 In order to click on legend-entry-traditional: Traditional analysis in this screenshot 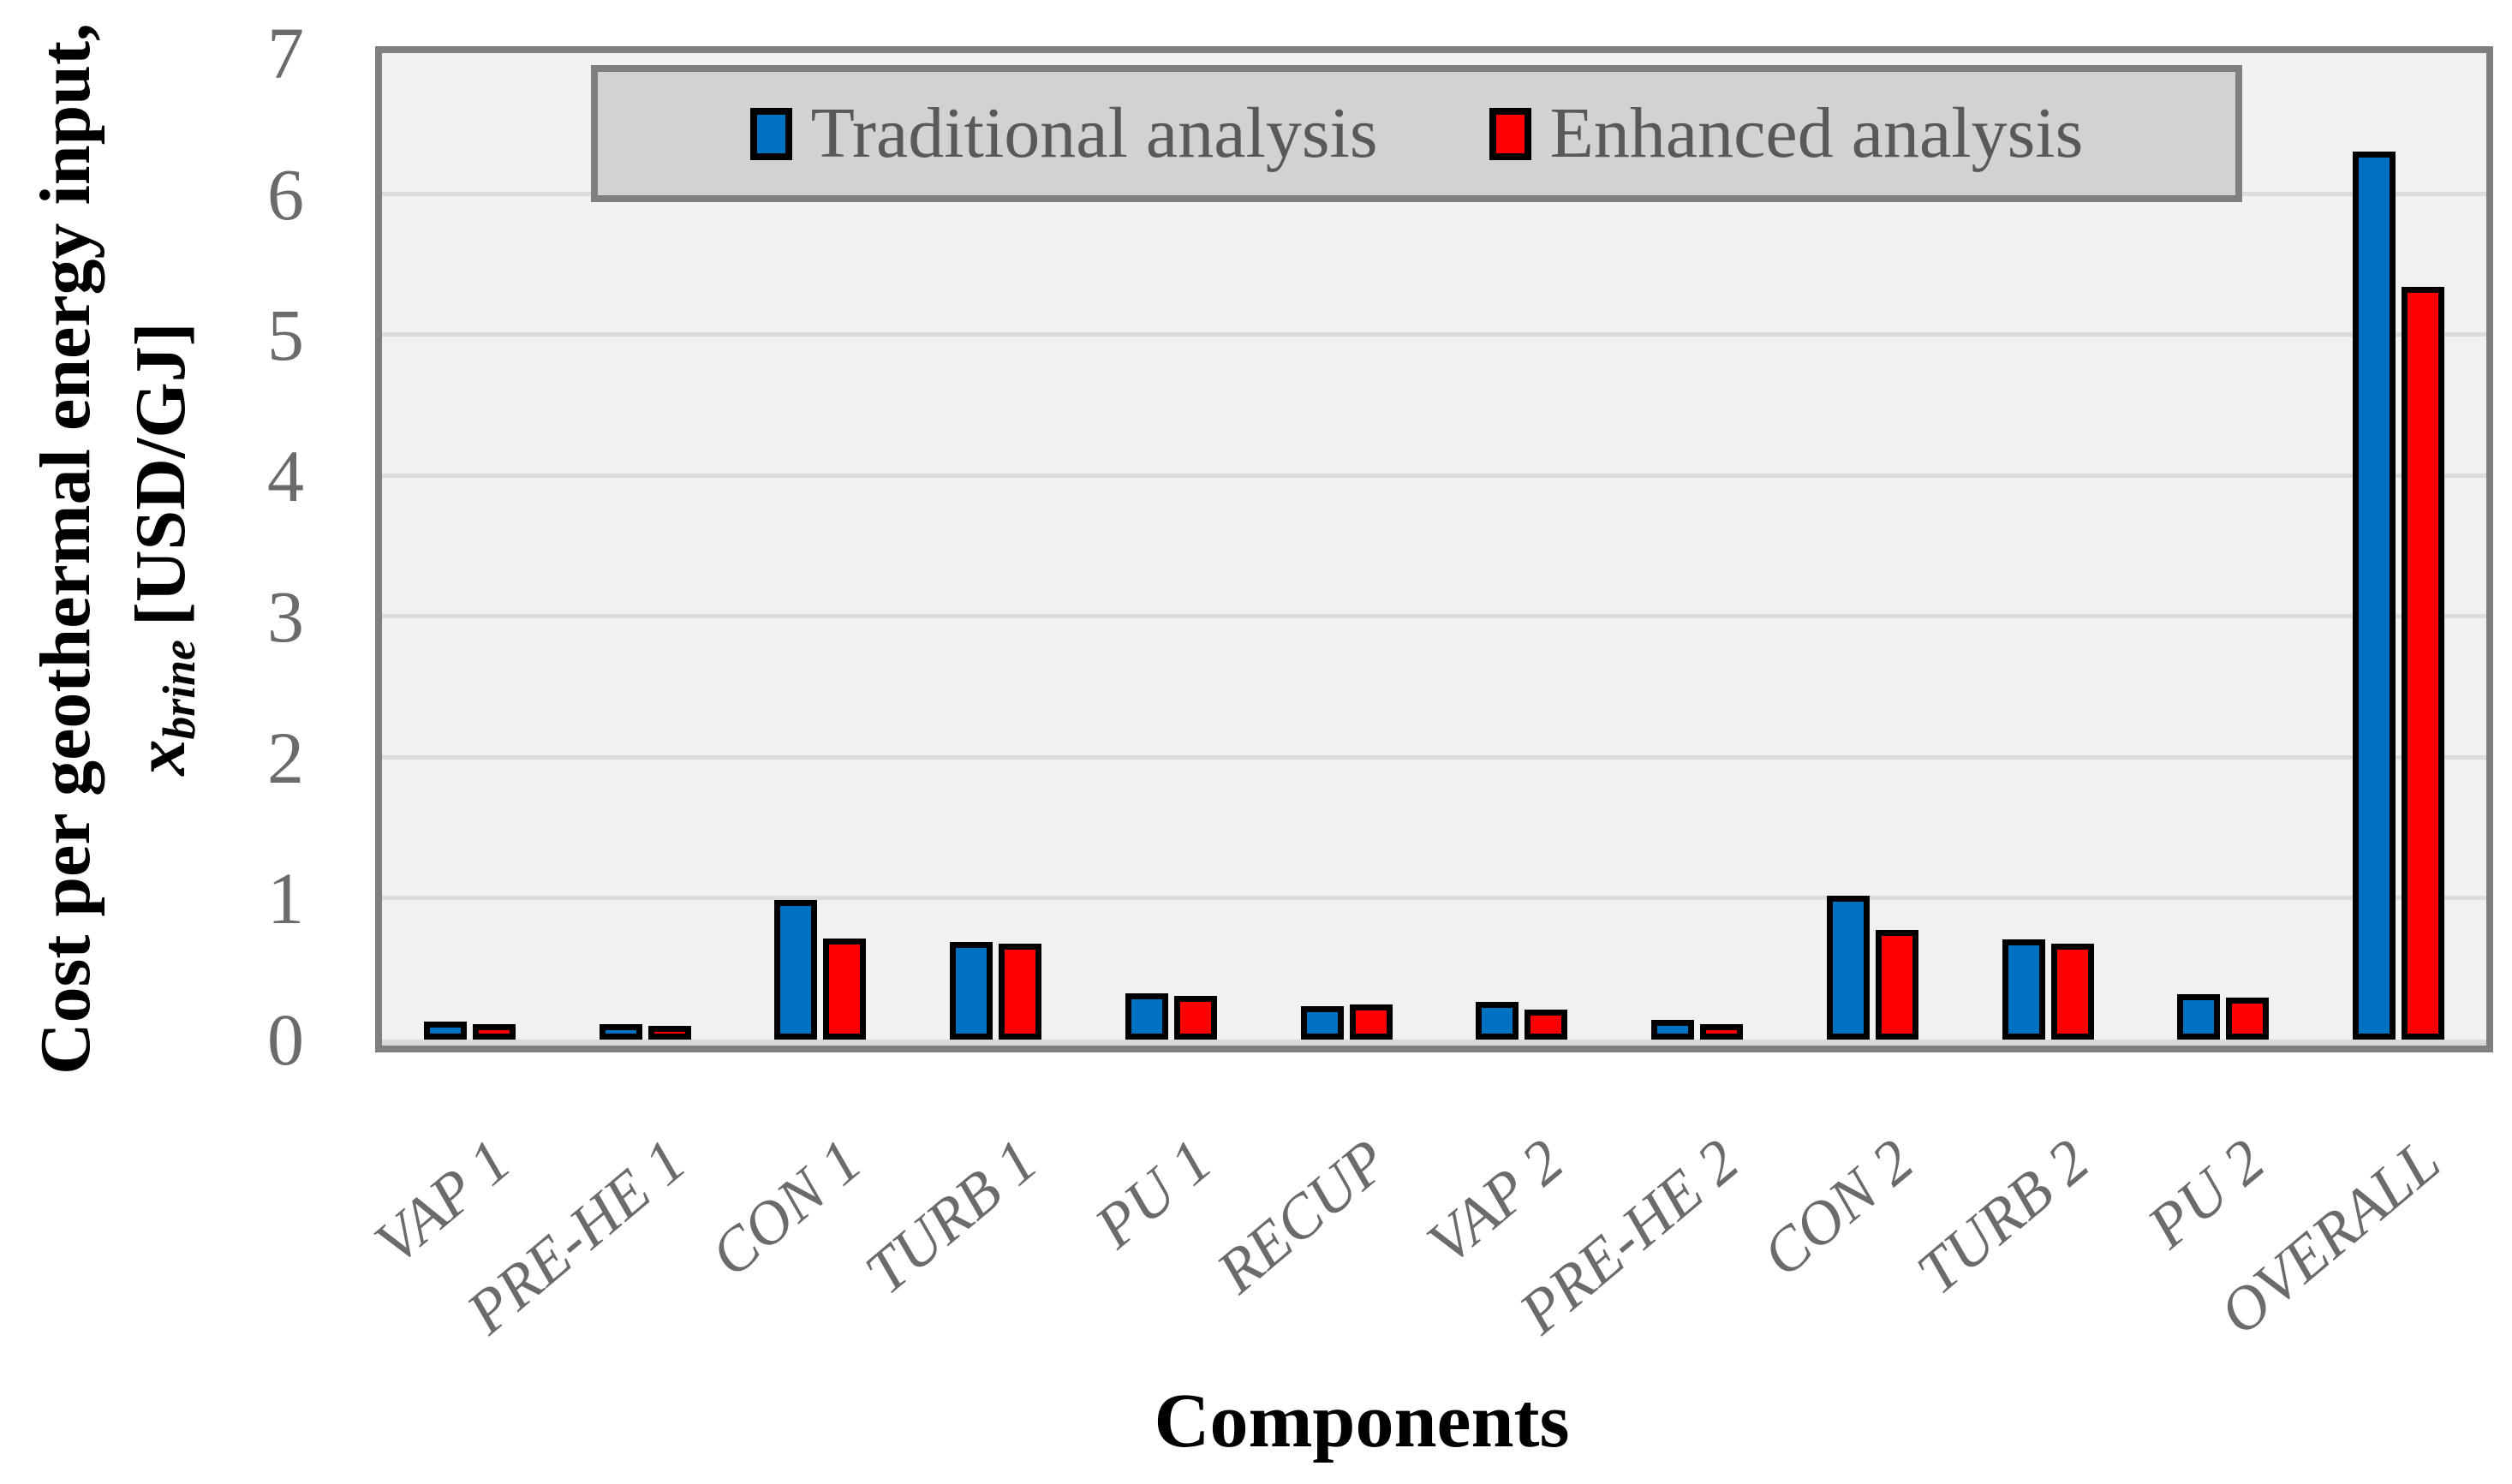, I will do `click(1063, 133)`.